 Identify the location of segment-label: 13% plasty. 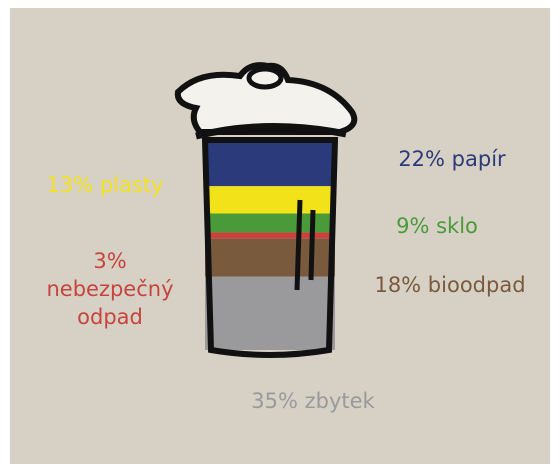
(105, 185).